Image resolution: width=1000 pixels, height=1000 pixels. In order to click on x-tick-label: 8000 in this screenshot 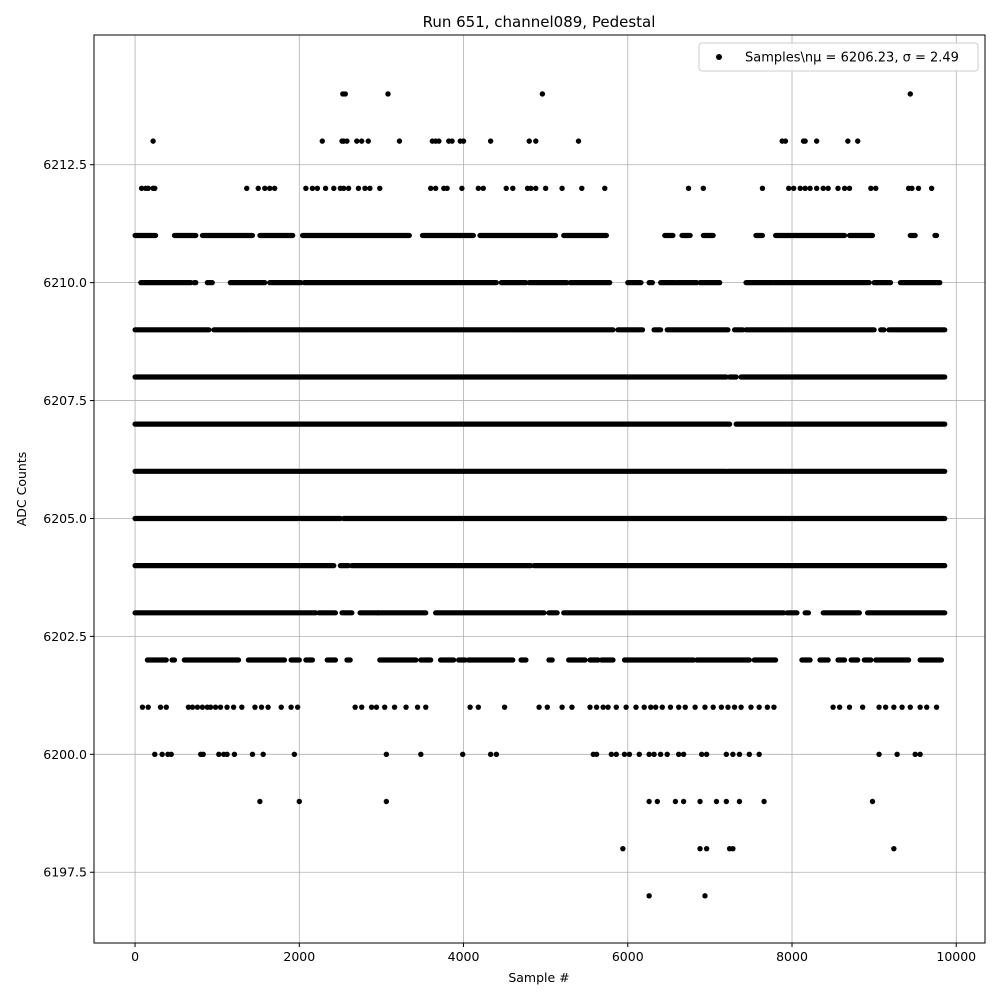, I will do `click(792, 956)`.